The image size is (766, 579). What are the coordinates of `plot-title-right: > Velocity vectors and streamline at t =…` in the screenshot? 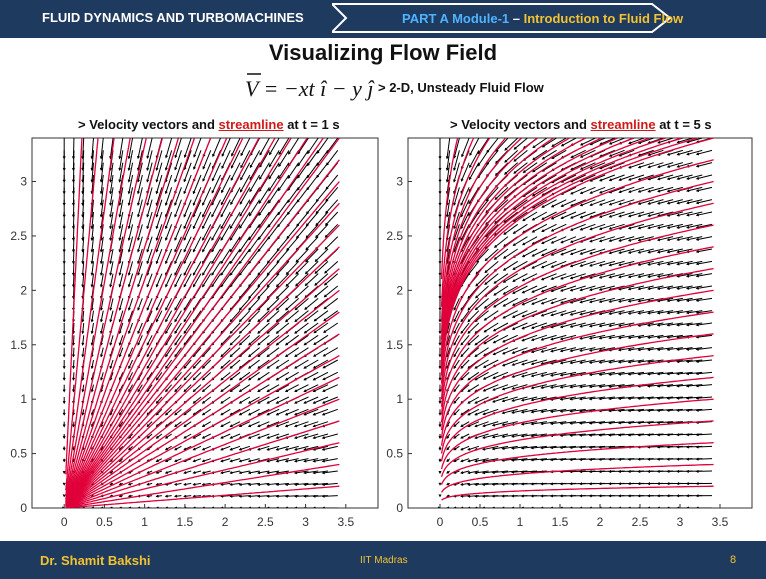 It's located at (581, 124).